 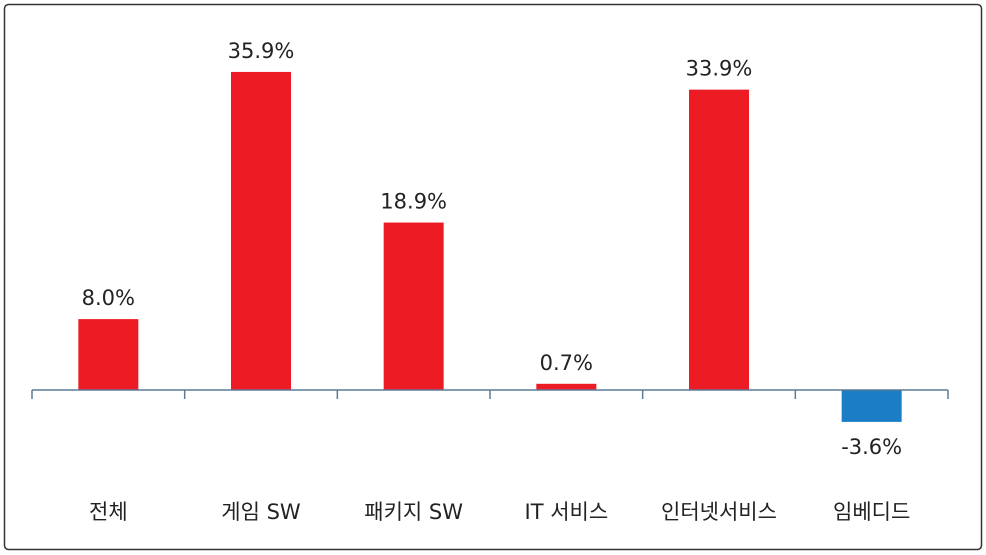 I want to click on value-label: 8.0%, so click(x=108, y=298).